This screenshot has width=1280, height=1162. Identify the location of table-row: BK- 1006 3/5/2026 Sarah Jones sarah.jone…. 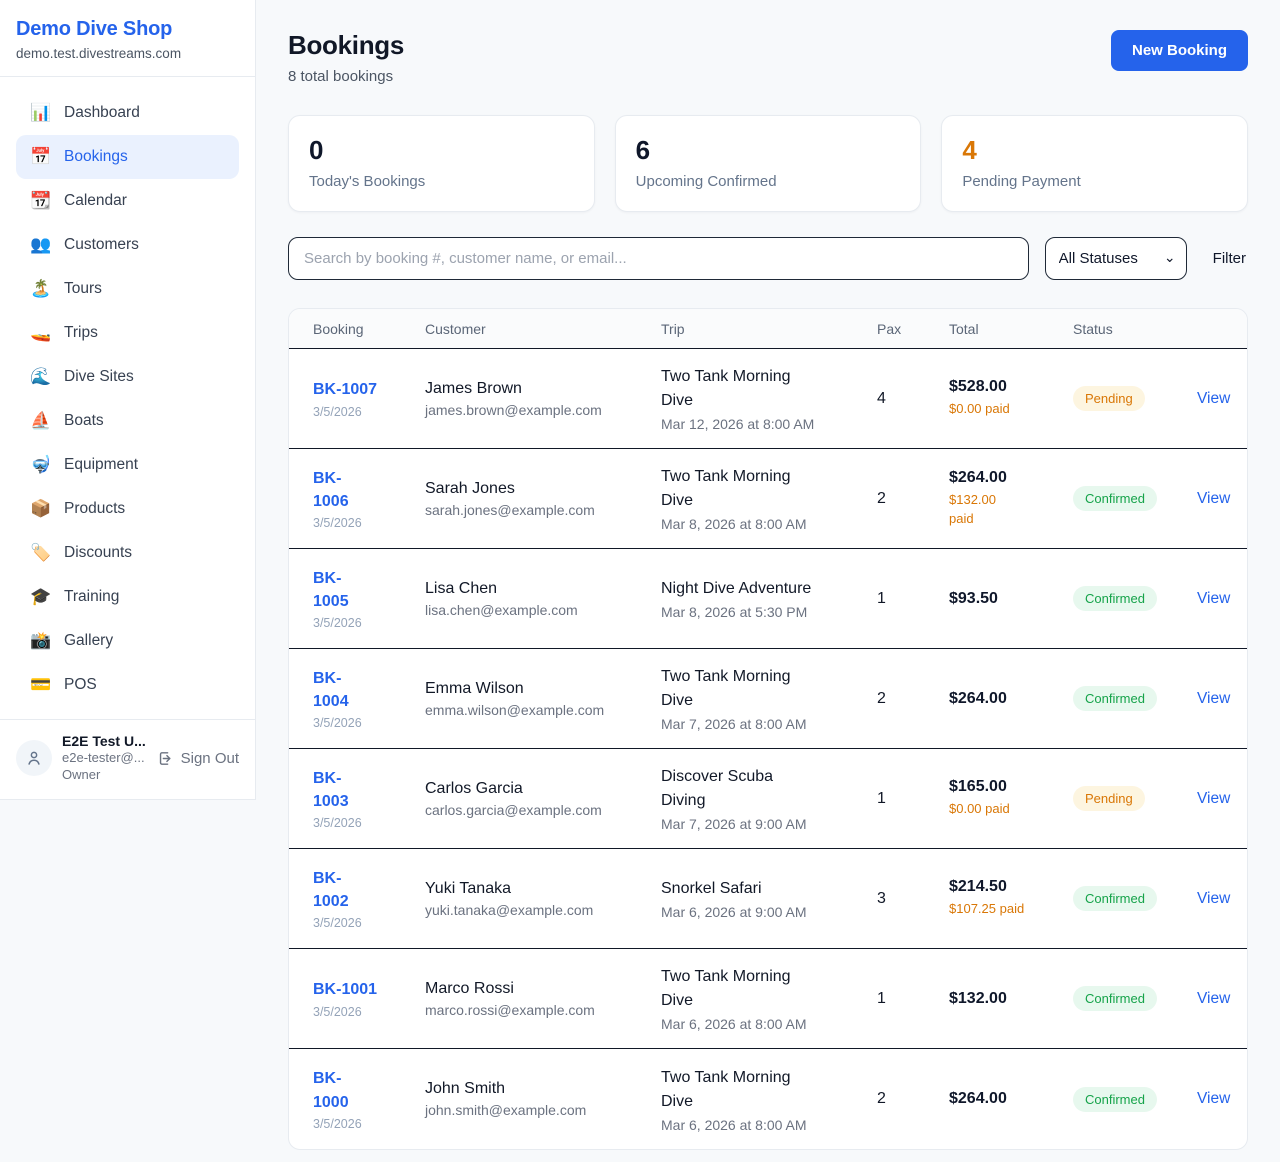
(768, 499).